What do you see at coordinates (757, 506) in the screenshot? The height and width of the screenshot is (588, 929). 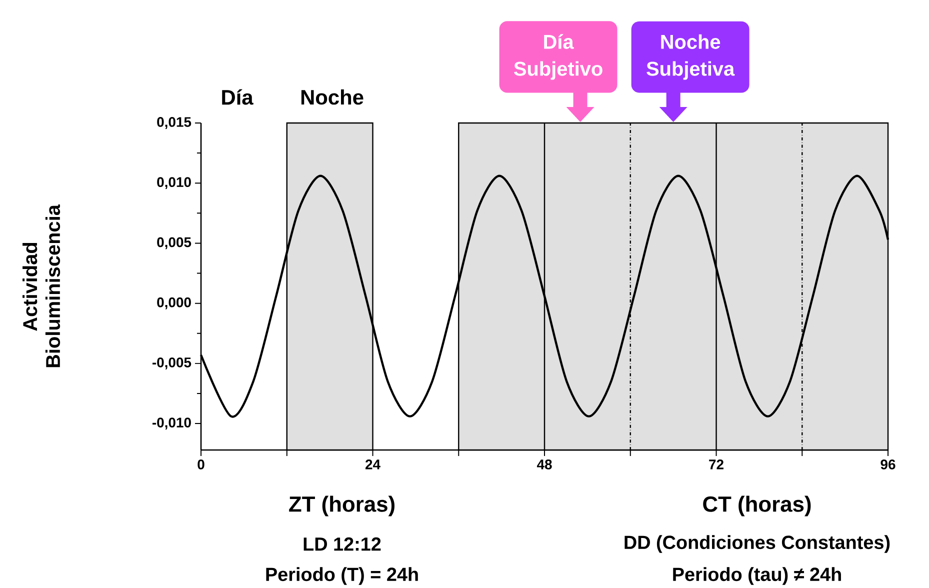 I see `text: CT (horas)` at bounding box center [757, 506].